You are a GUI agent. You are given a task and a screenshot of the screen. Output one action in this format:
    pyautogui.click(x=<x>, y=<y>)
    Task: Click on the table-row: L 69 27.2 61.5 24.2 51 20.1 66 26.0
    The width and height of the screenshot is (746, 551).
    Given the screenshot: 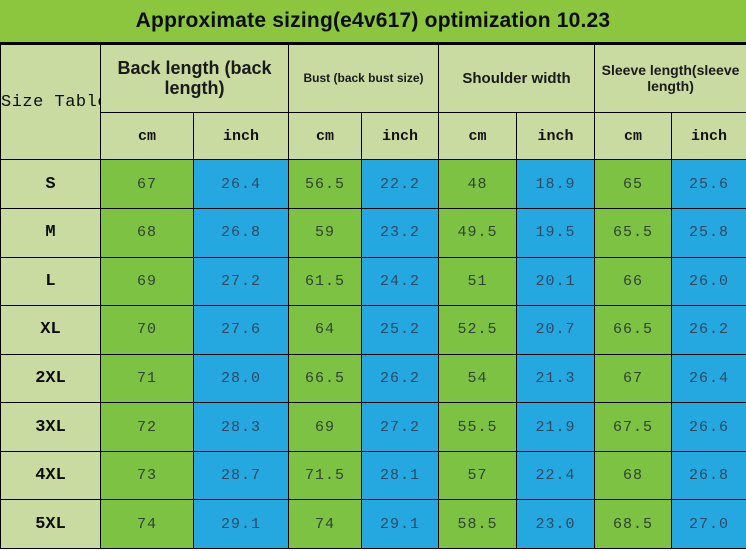 What is the action you would take?
    pyautogui.click(x=373, y=281)
    